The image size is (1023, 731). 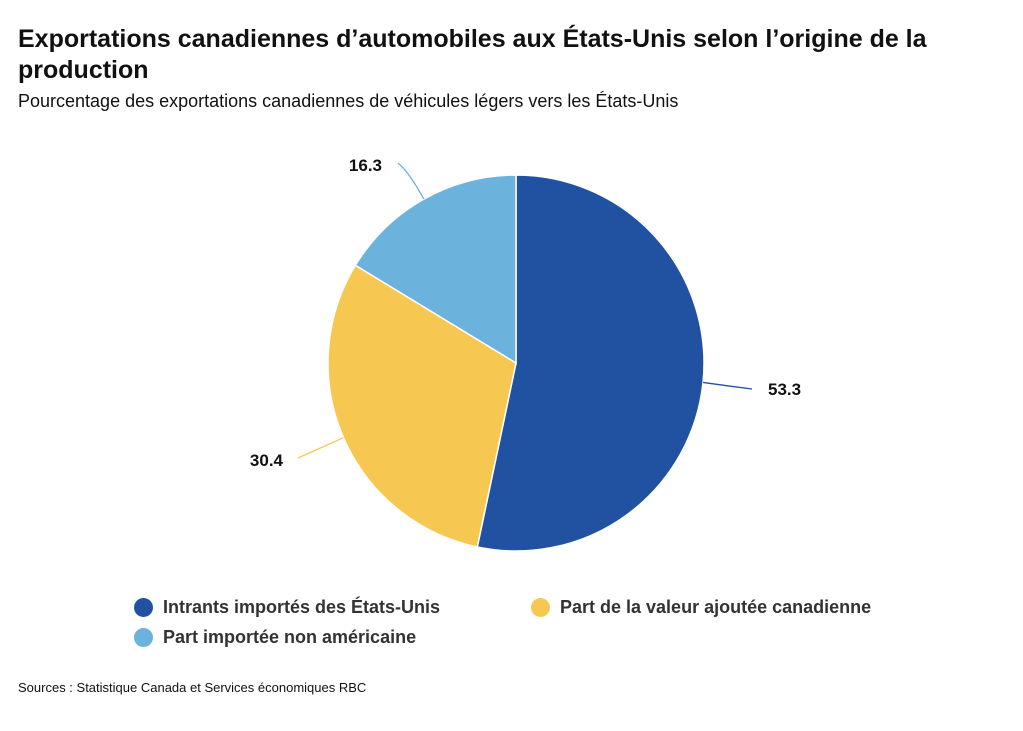 I want to click on legend-label: Intrants importés des États-Unis, so click(x=302, y=607).